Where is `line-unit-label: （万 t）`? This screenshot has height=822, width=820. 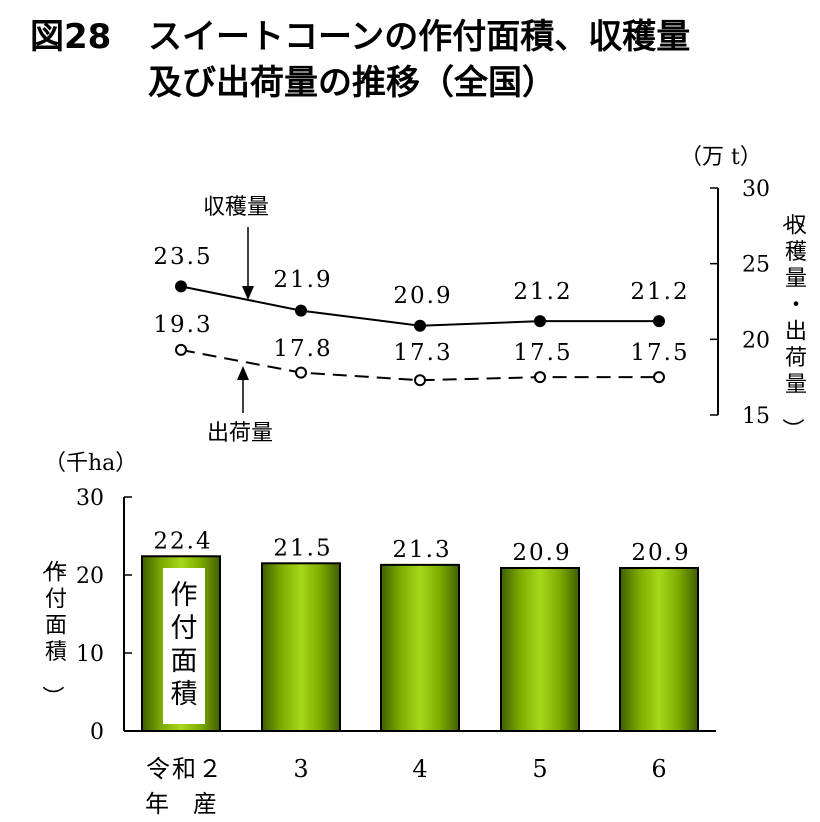
line-unit-label: （万 t） is located at coordinates (721, 157).